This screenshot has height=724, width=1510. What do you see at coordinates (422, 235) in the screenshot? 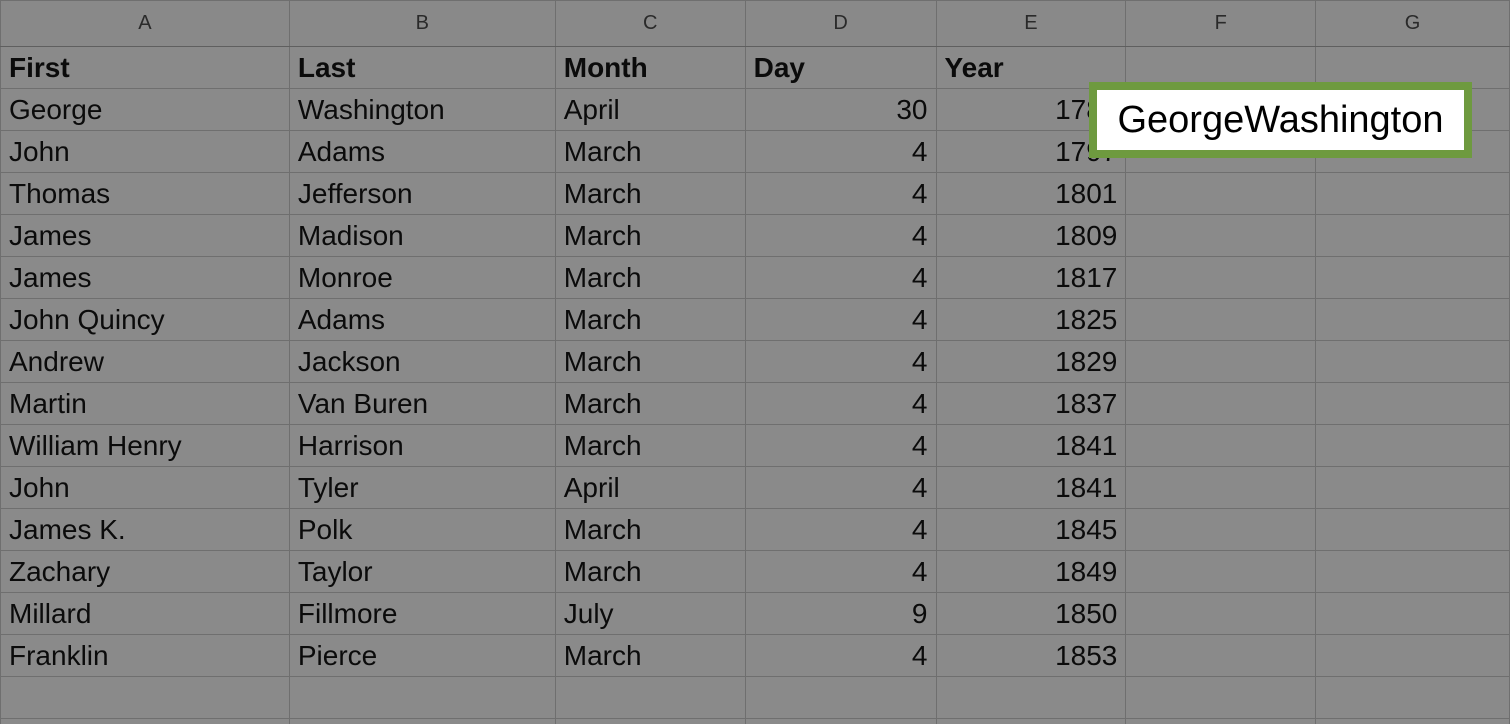
I see `cell-last: Madison` at bounding box center [422, 235].